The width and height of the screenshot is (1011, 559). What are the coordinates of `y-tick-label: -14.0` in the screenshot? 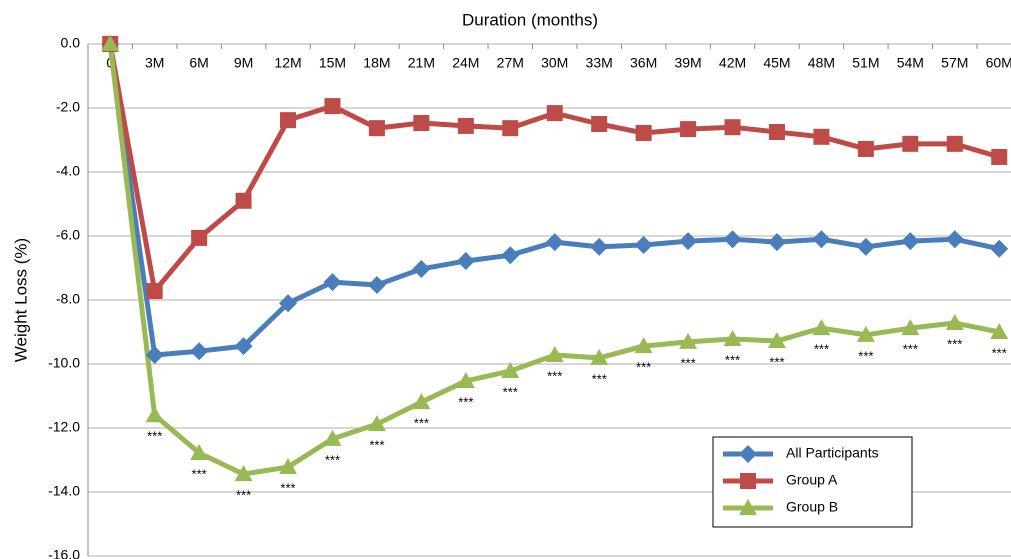 It's located at (64, 491).